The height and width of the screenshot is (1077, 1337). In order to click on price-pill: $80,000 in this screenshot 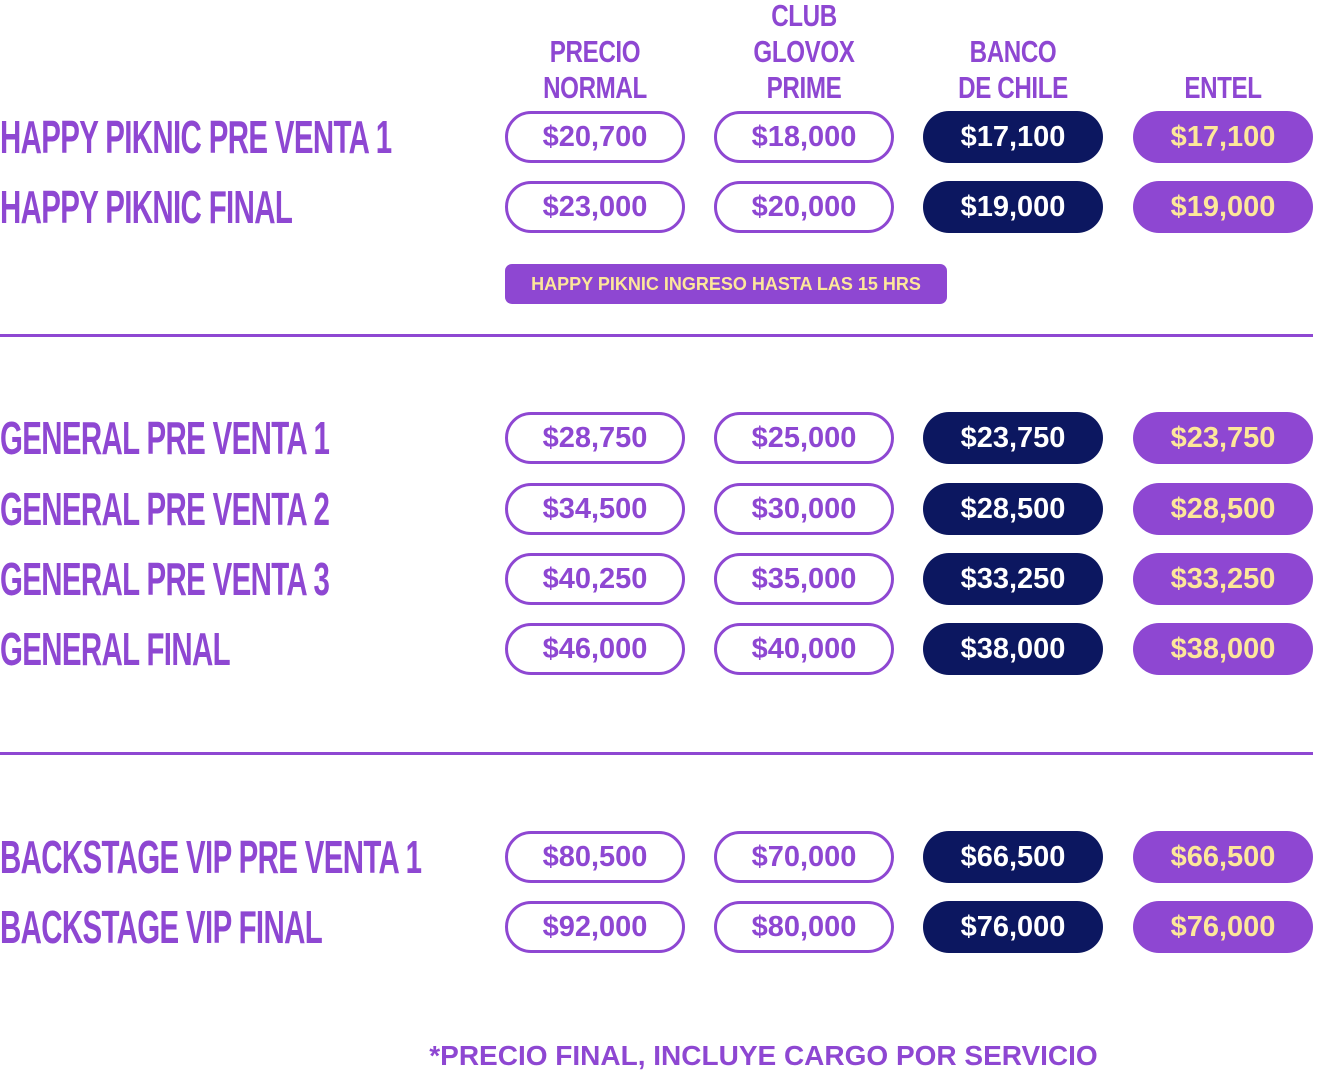, I will do `click(804, 927)`.